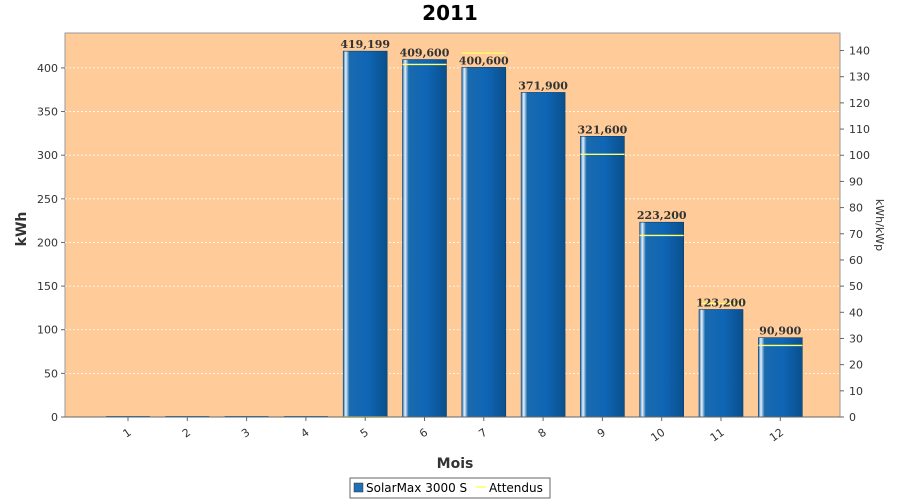  What do you see at coordinates (455, 464) in the screenshot?
I see `x-axis-title: Mois` at bounding box center [455, 464].